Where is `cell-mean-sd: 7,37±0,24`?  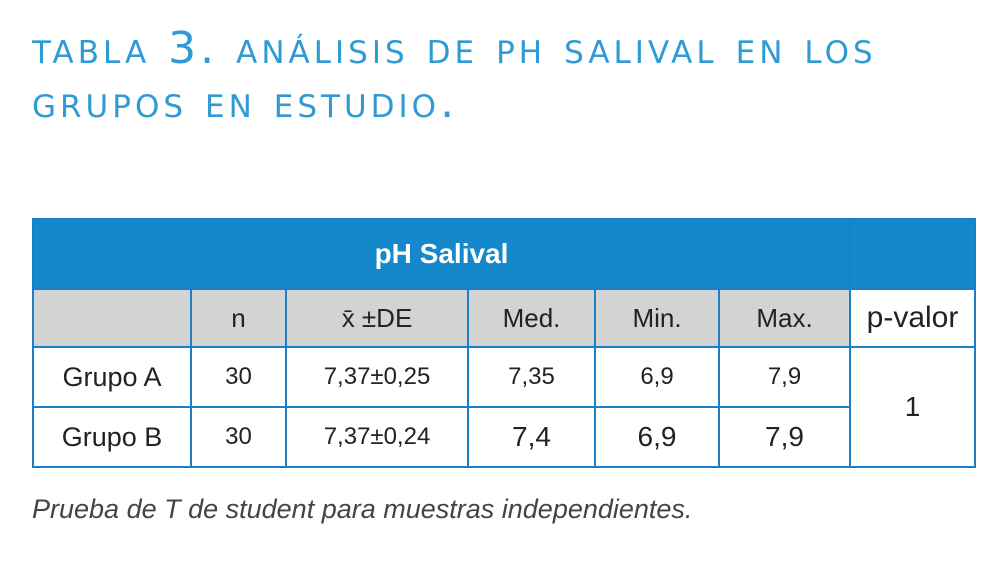 cell-mean-sd: 7,37±0,24 is located at coordinates (377, 437).